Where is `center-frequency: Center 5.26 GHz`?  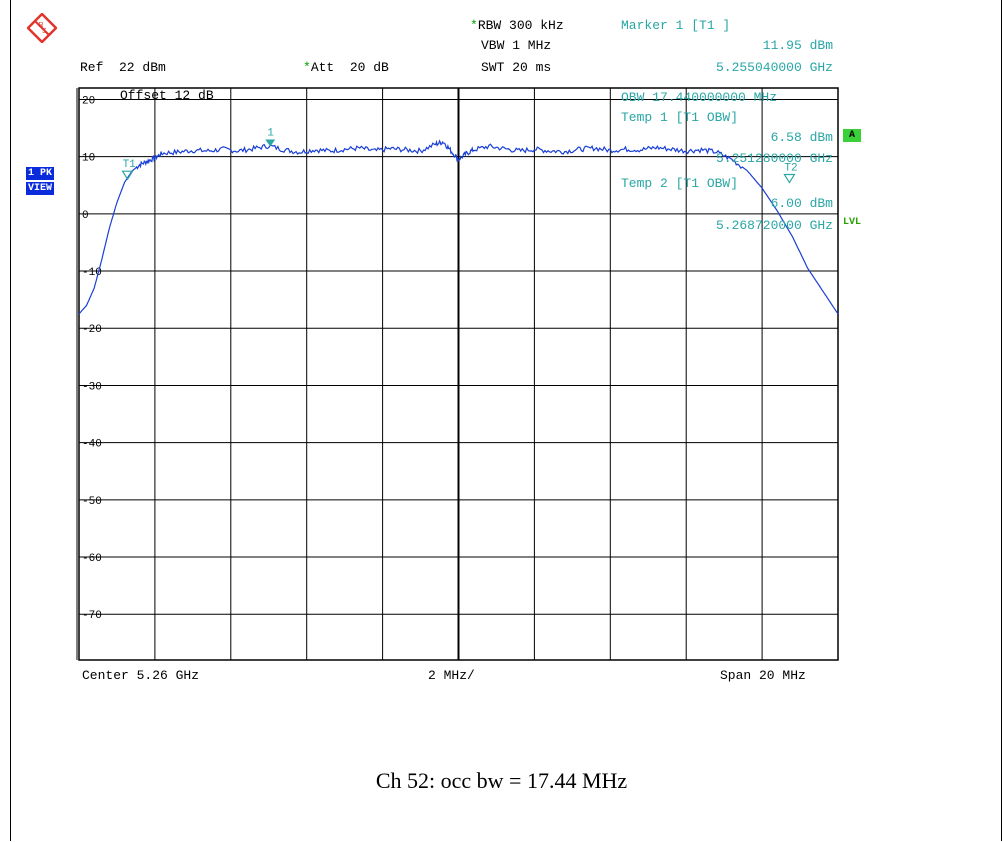
center-frequency: Center 5.26 GHz is located at coordinates (141, 675).